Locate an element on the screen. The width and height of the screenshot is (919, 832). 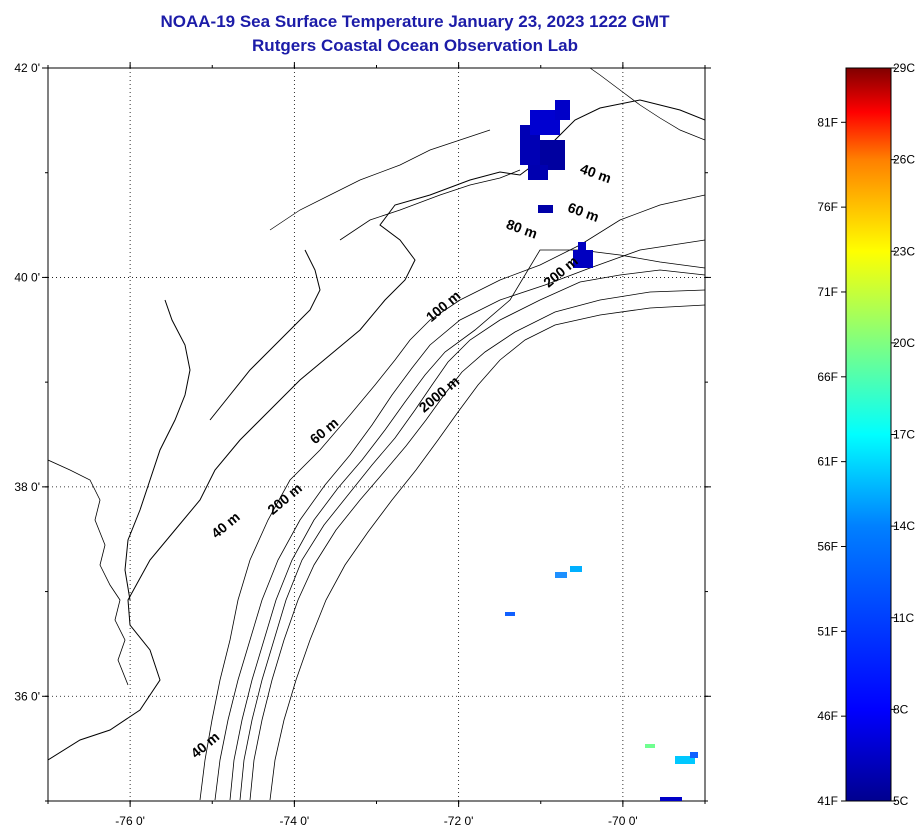
lon-tick-label: -70 0' is located at coordinates (623, 821).